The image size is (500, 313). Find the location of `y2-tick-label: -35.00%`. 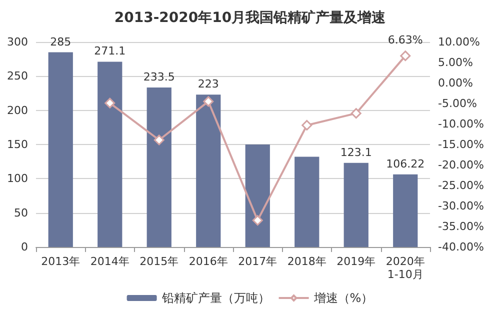

y2-tick-label: -35.00% is located at coordinates (461, 226).